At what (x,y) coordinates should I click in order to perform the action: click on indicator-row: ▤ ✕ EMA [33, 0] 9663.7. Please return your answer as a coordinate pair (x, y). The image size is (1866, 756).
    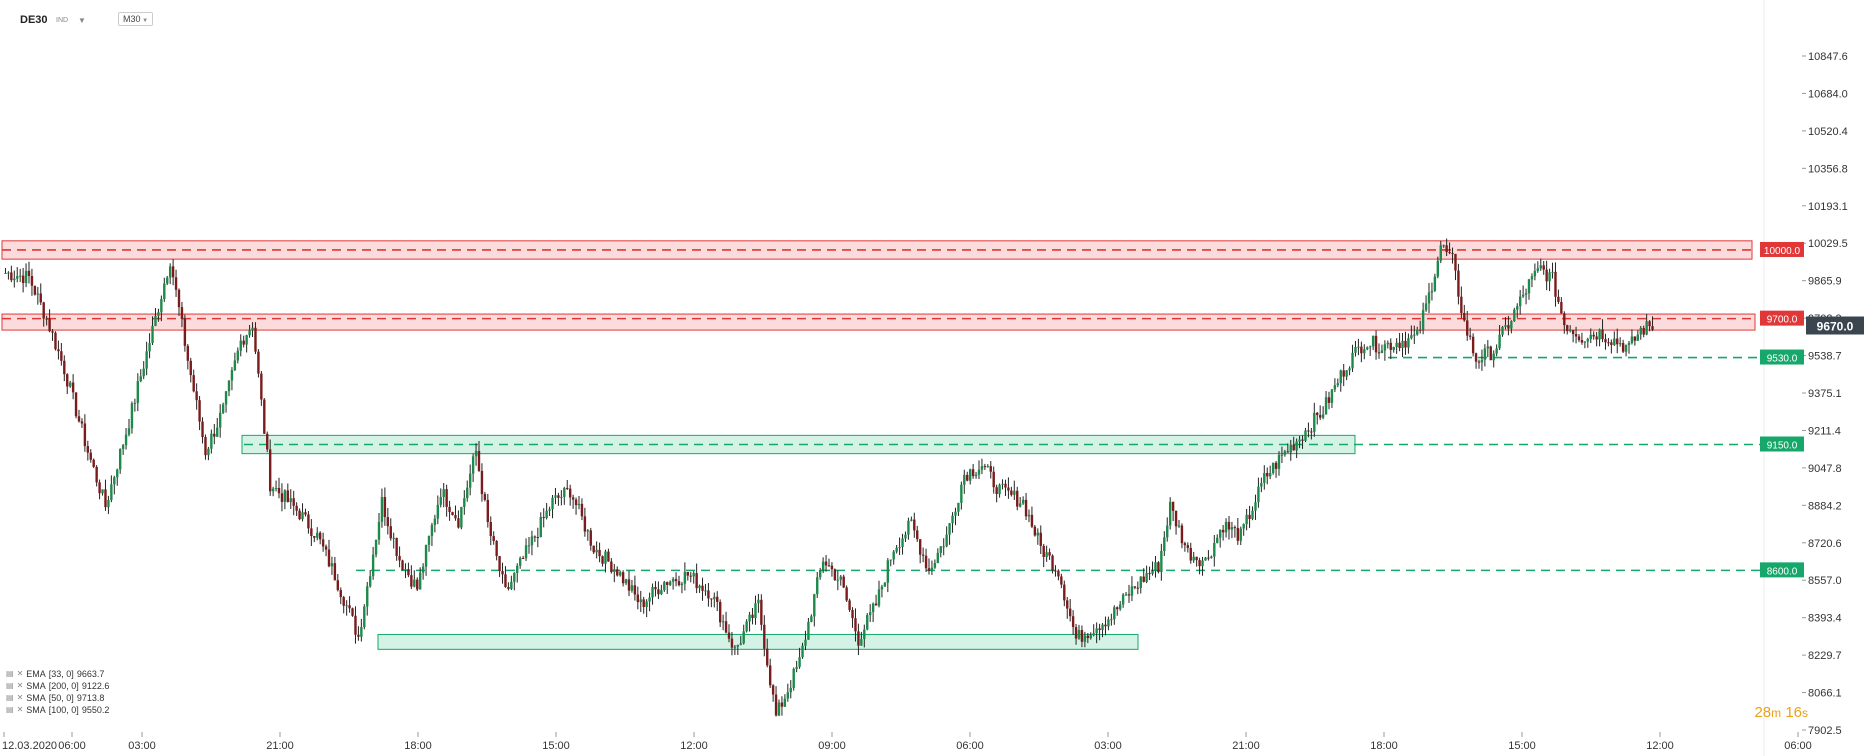
    Looking at the image, I should click on (57, 674).